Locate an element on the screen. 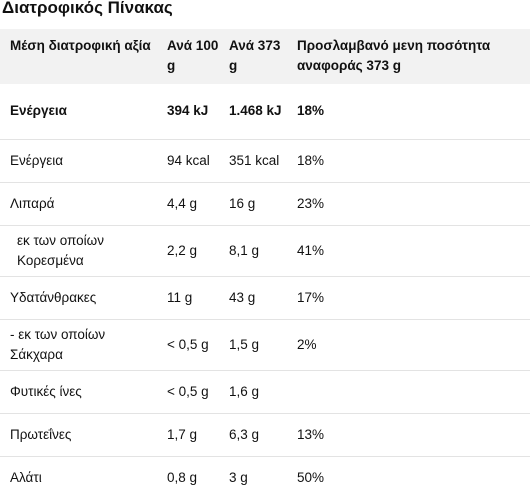 Image resolution: width=530 pixels, height=499 pixels. row-label: Υδατάνθρακες is located at coordinates (53, 297).